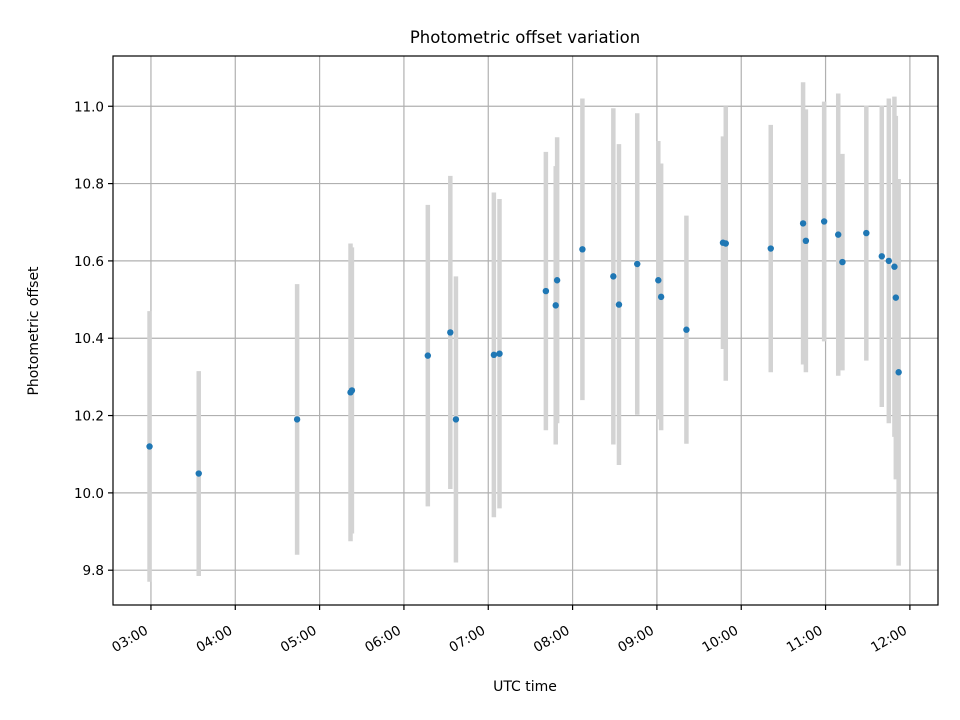  Describe the element at coordinates (93, 571) in the screenshot. I see `y-tick-label: 9.8` at that location.